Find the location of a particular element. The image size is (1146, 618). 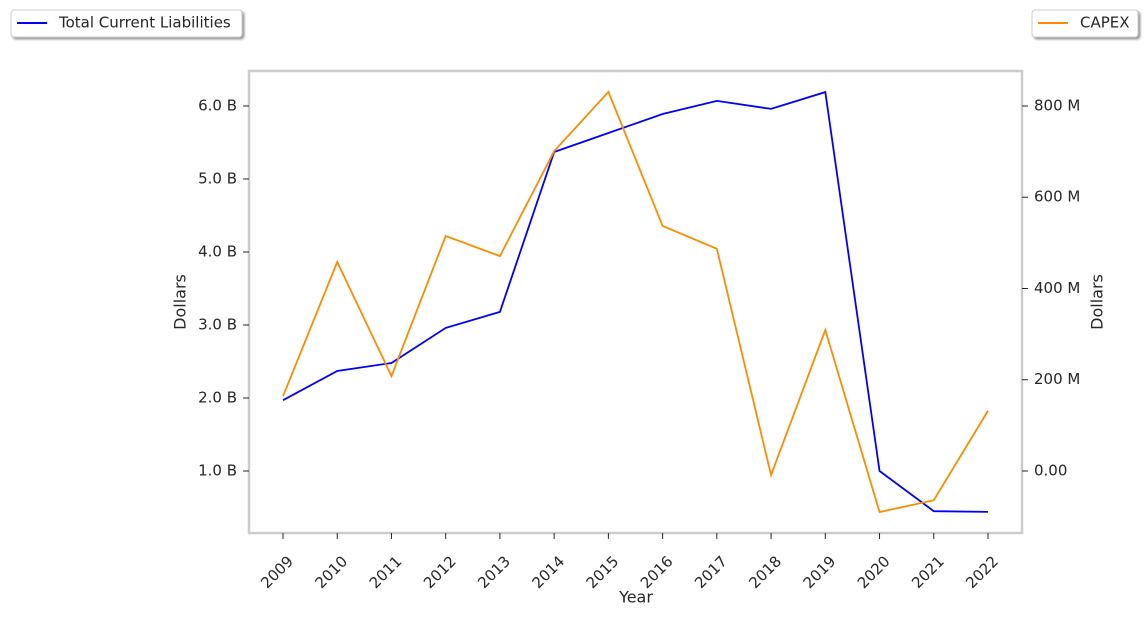

x-tick-label: 2014 is located at coordinates (548, 572).